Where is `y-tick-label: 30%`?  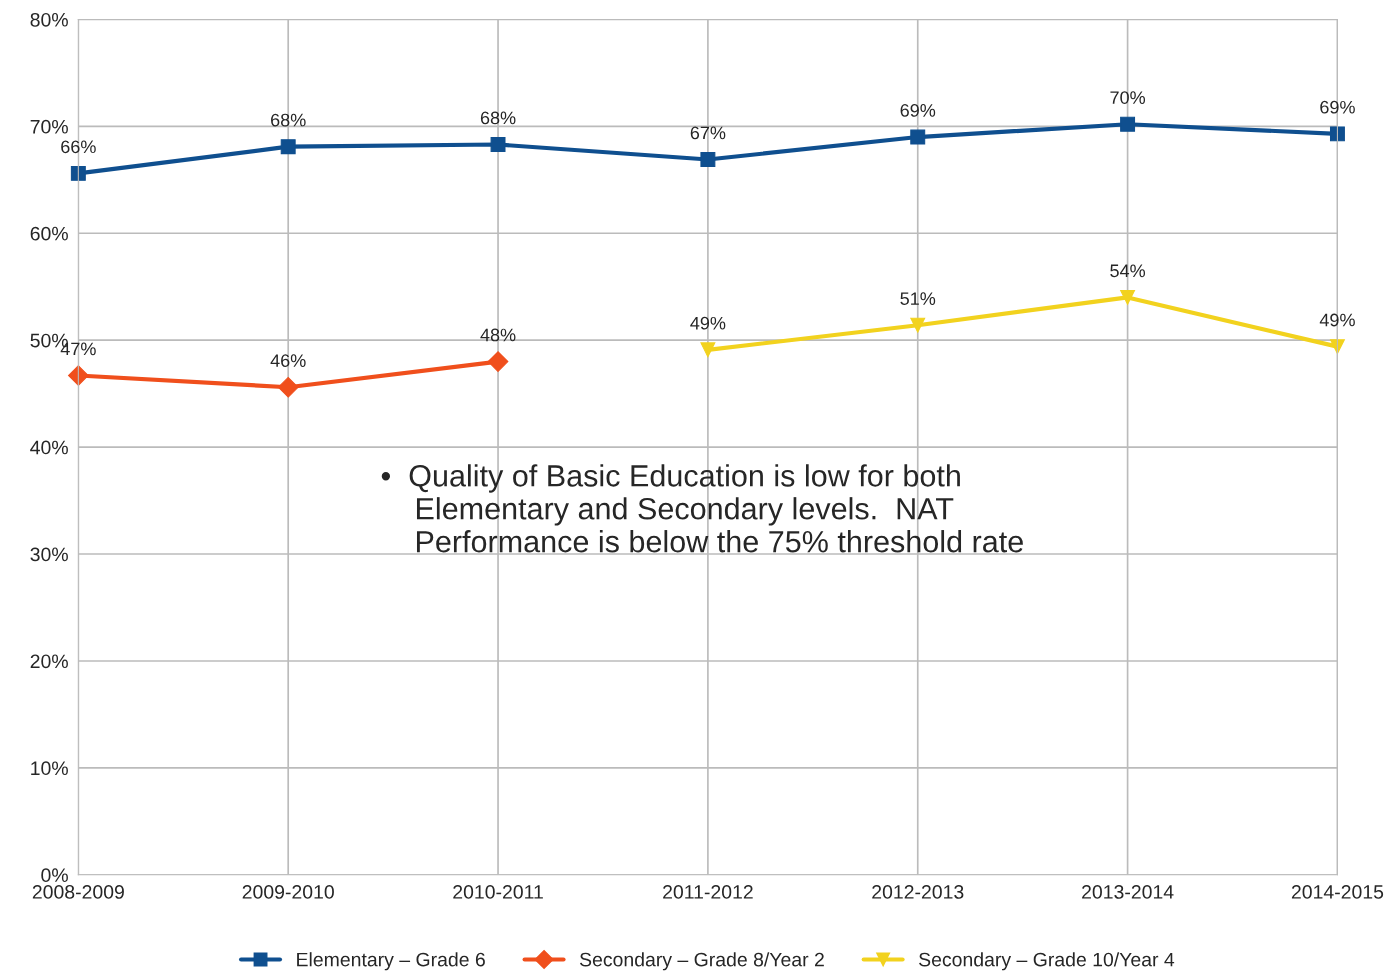
y-tick-label: 30% is located at coordinates (49, 554).